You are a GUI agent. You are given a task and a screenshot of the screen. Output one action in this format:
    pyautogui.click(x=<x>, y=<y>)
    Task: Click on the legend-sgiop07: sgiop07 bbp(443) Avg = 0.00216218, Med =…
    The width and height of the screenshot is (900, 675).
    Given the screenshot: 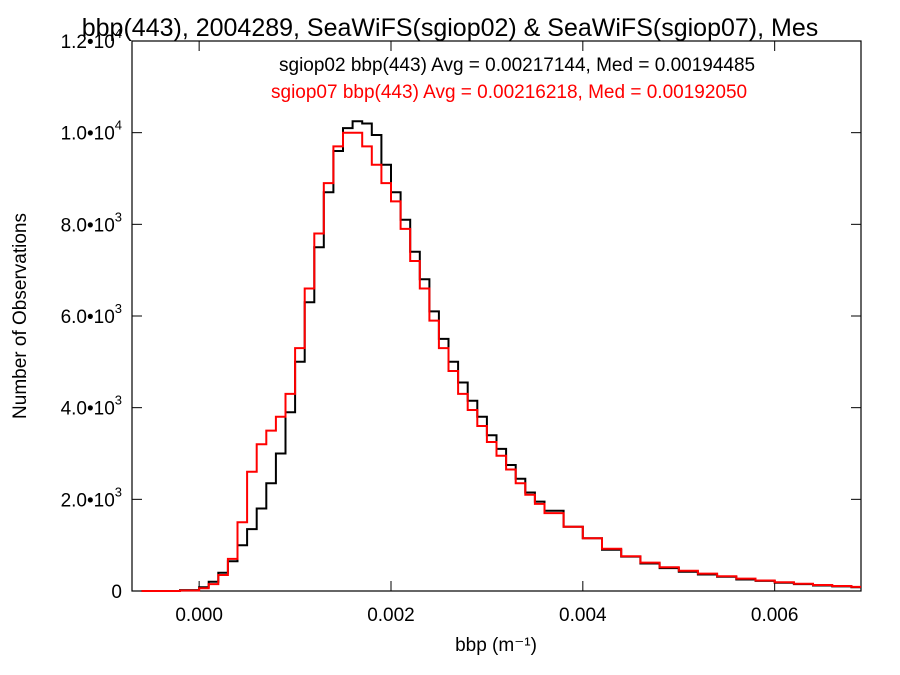 What is the action you would take?
    pyautogui.click(x=509, y=92)
    